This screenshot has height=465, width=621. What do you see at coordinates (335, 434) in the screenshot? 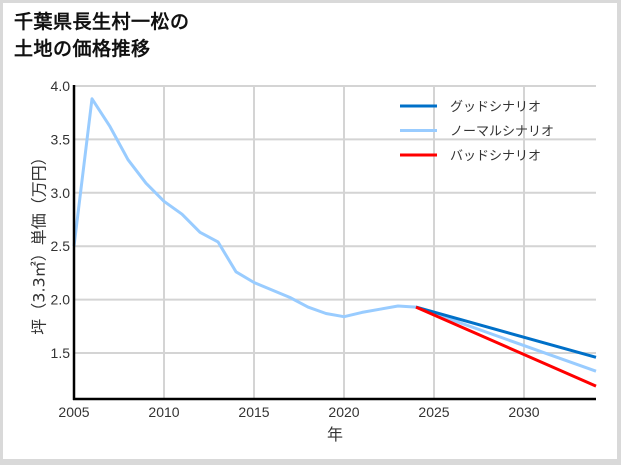
I see `x-axis-label: 年` at bounding box center [335, 434].